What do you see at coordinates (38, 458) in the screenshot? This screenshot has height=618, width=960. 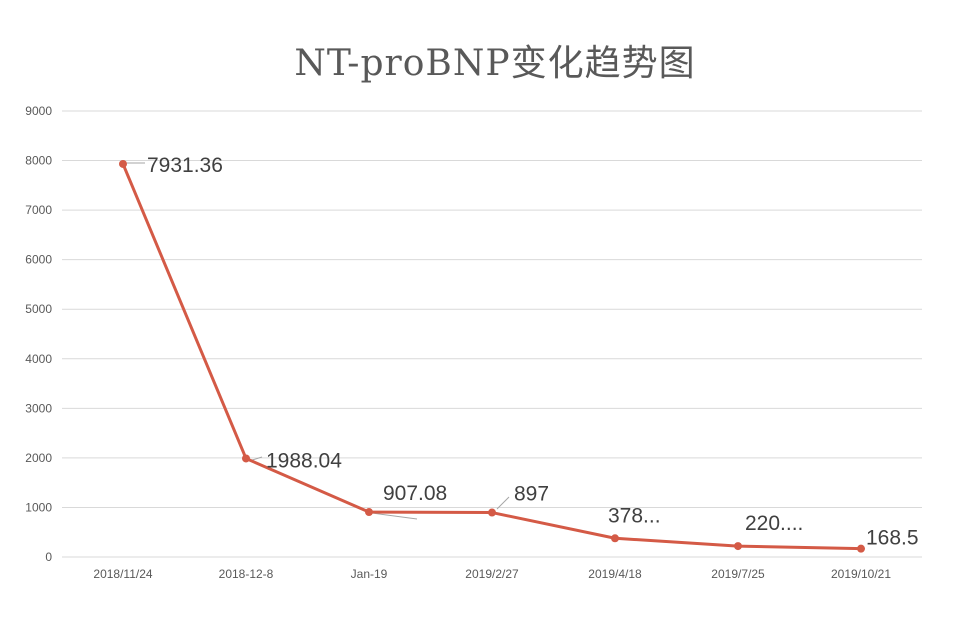 I see `y-tick-label: 2000` at bounding box center [38, 458].